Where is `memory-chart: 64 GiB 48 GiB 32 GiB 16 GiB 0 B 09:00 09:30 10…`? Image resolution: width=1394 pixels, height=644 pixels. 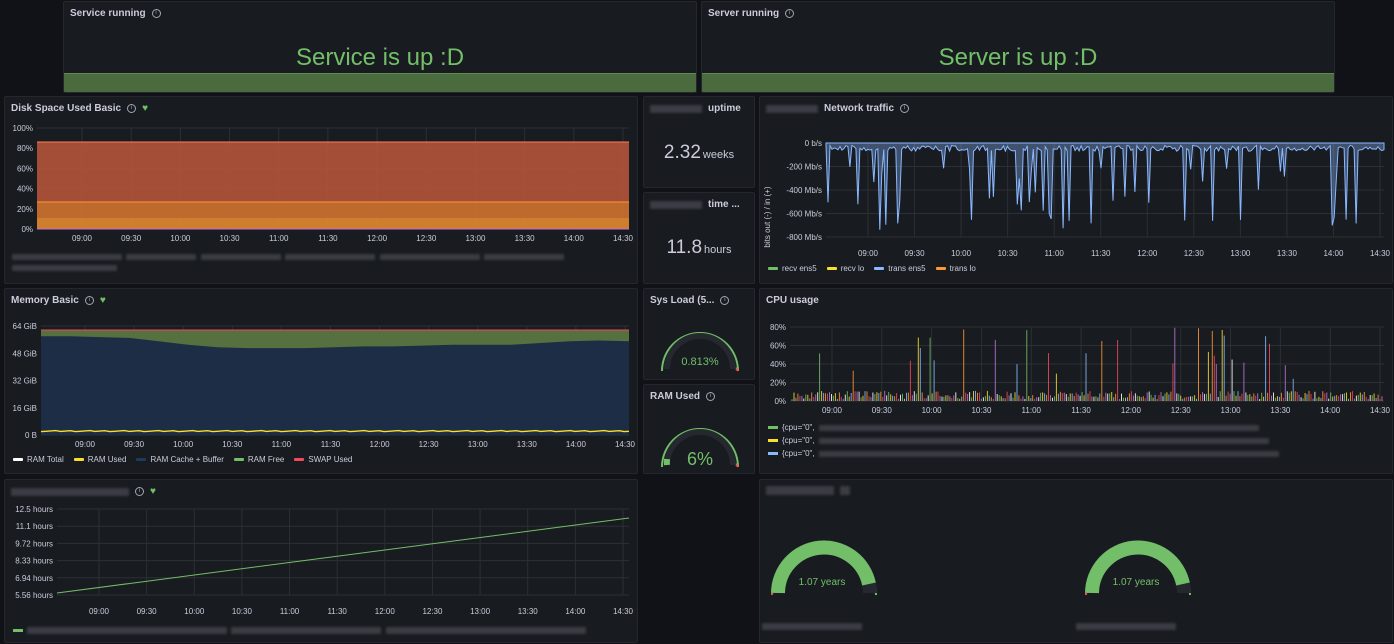
memory-chart: 64 GiB 48 GiB 32 GiB 16 GiB 0 B 09:00 09:30 10… is located at coordinates (321, 386).